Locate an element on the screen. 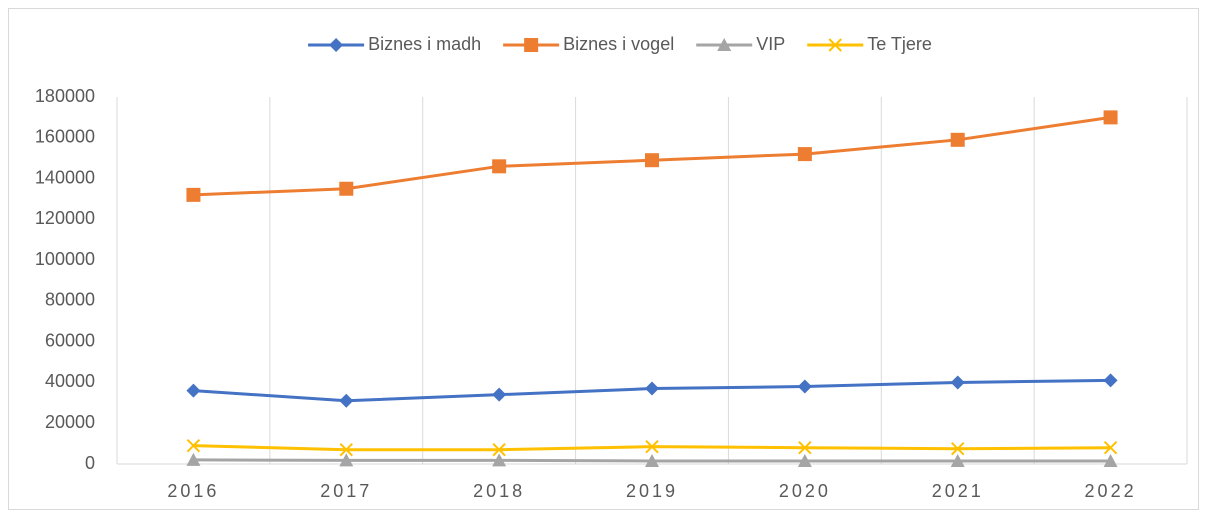 This screenshot has width=1207, height=518. y-tick-label: 120000 is located at coordinates (65, 218).